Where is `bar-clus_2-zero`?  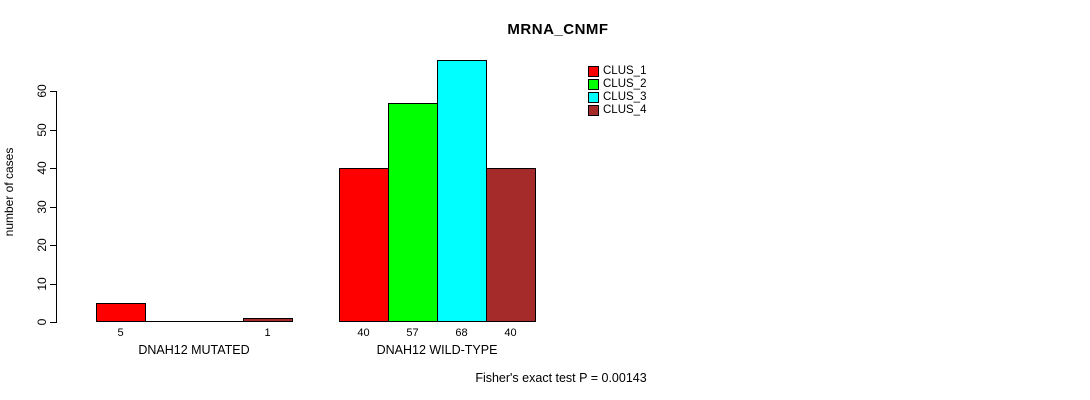 bar-clus_2-zero is located at coordinates (170, 321).